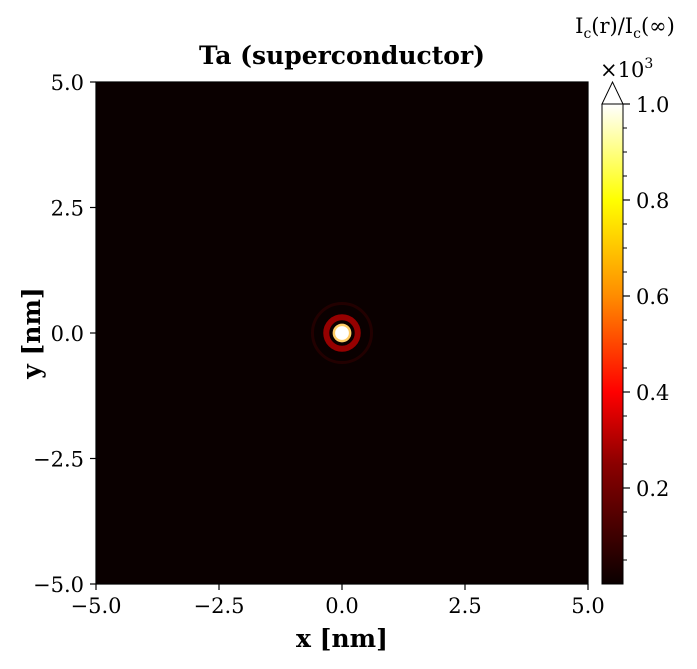 The height and width of the screenshot is (669, 697). I want to click on heatmap-outer-ring, so click(342, 333).